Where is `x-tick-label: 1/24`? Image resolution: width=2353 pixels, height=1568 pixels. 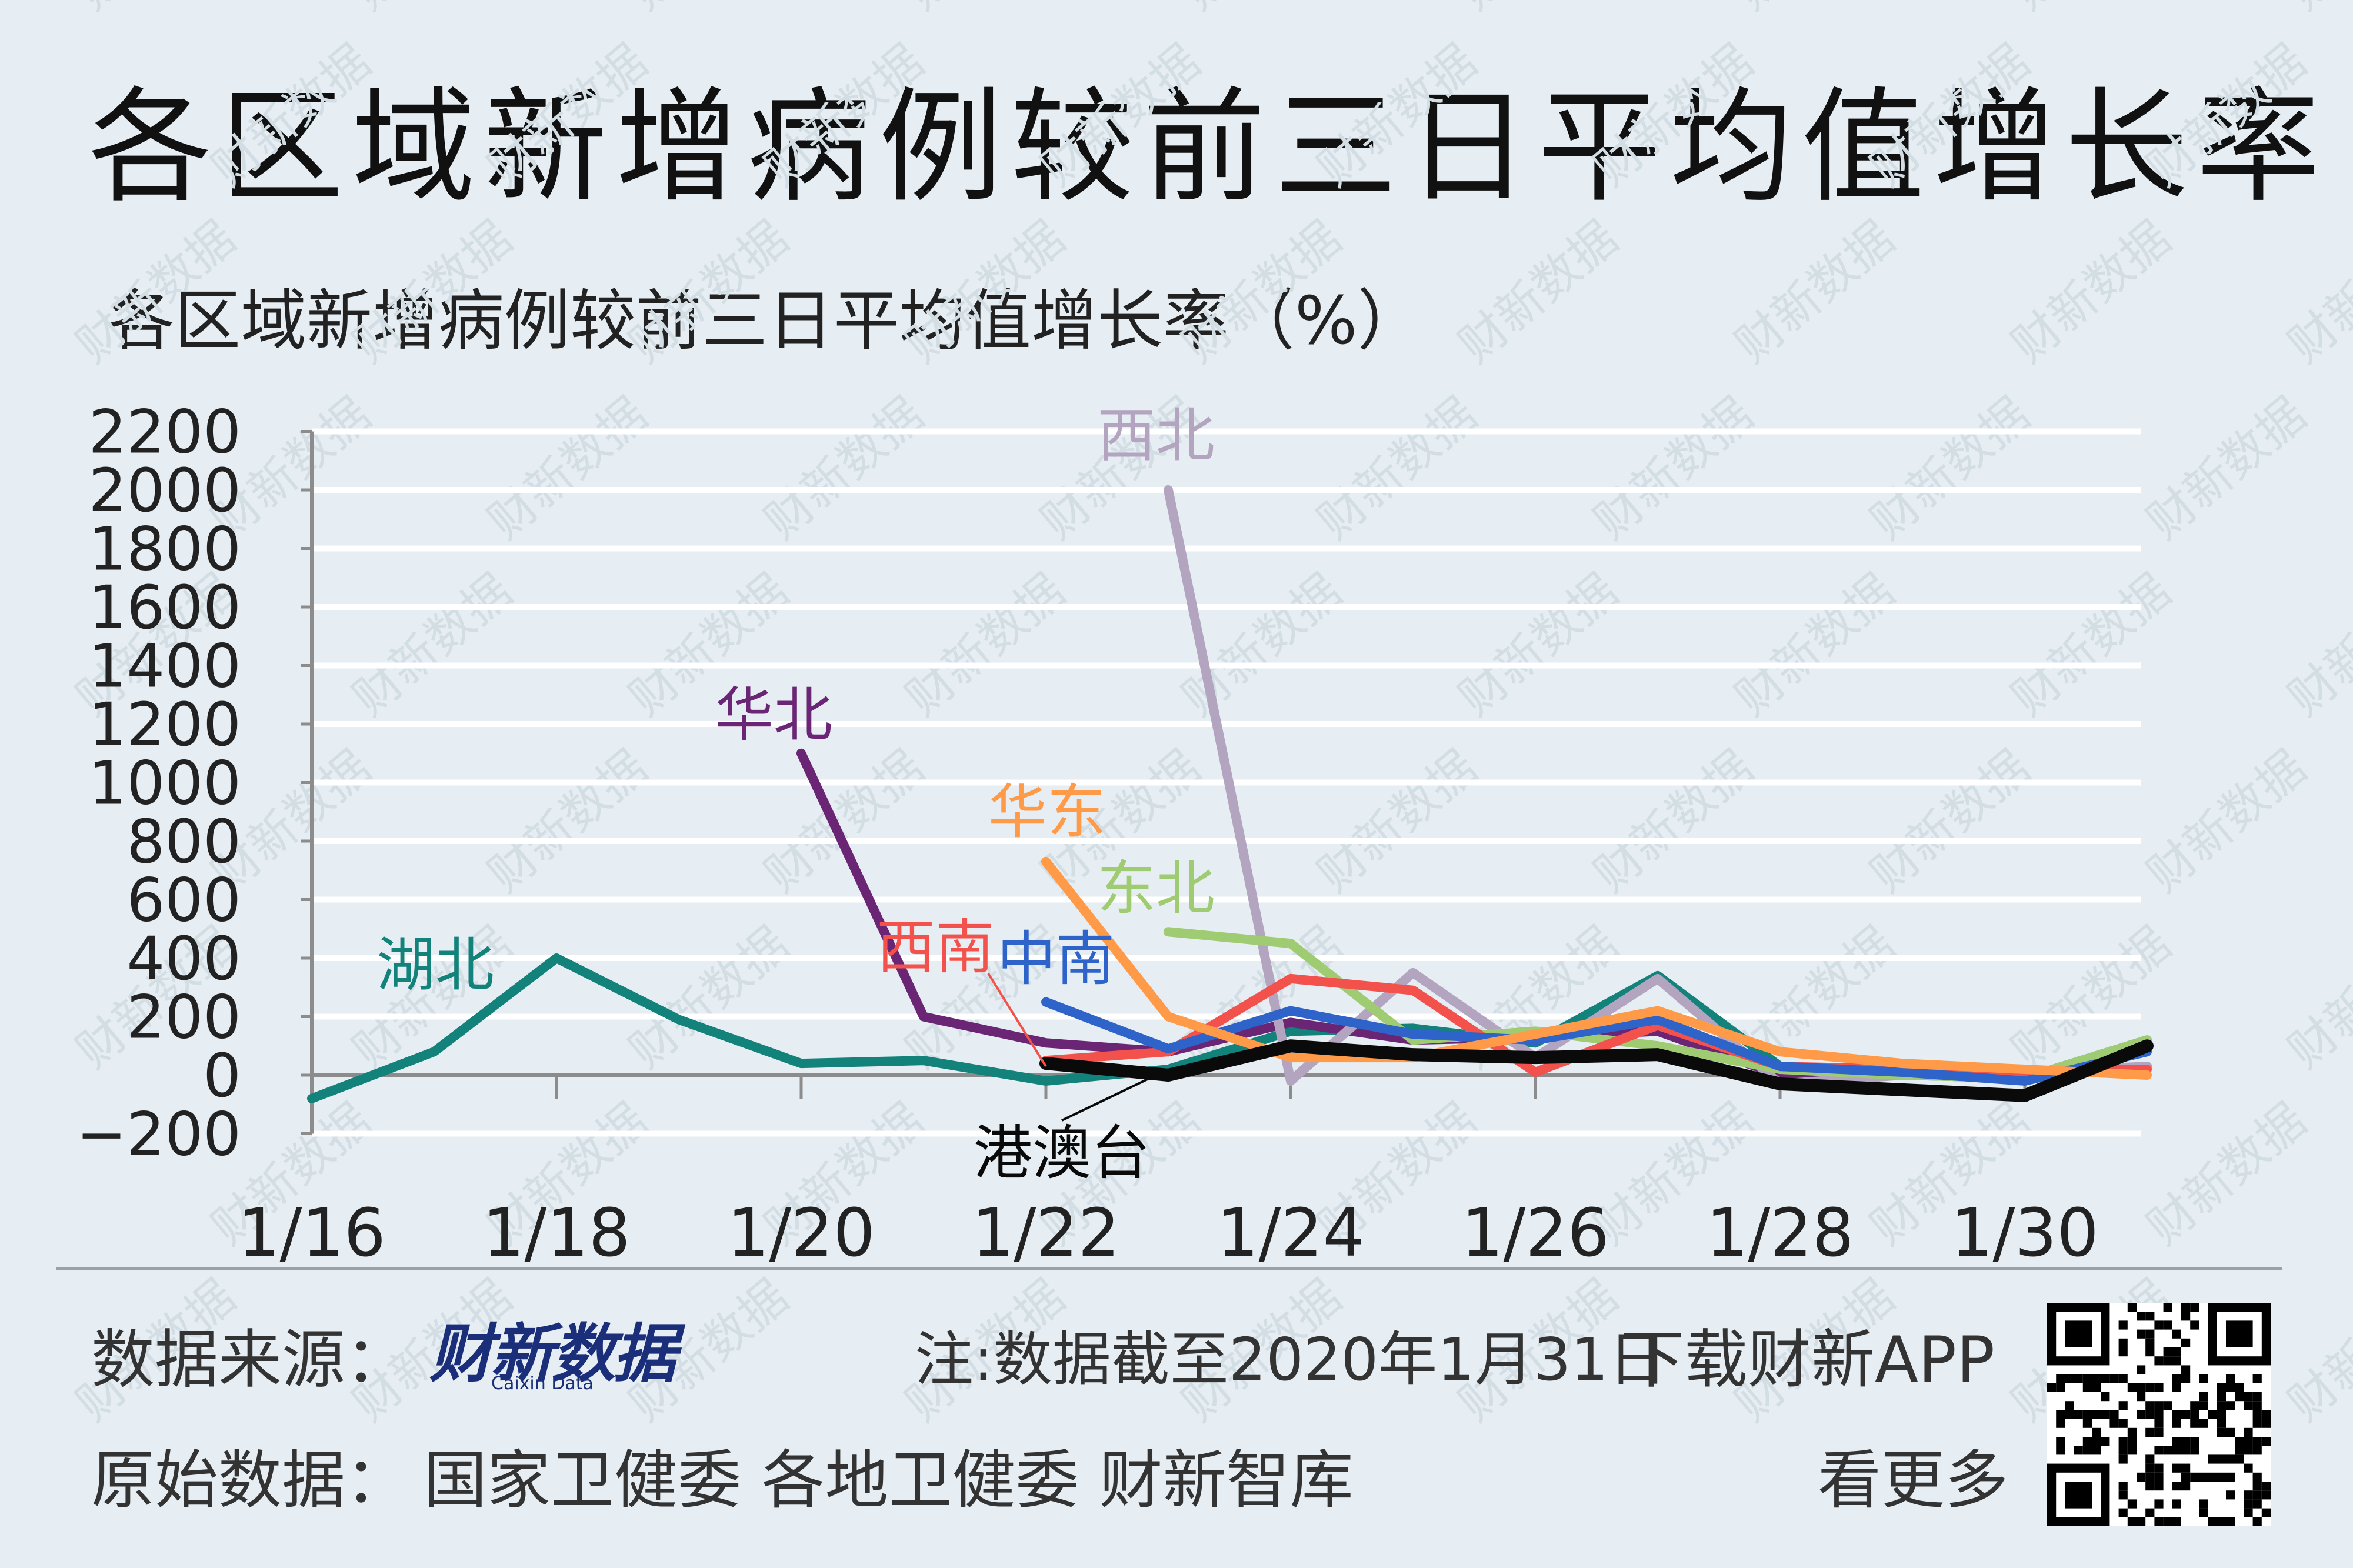 x-tick-label: 1/24 is located at coordinates (1291, 1233).